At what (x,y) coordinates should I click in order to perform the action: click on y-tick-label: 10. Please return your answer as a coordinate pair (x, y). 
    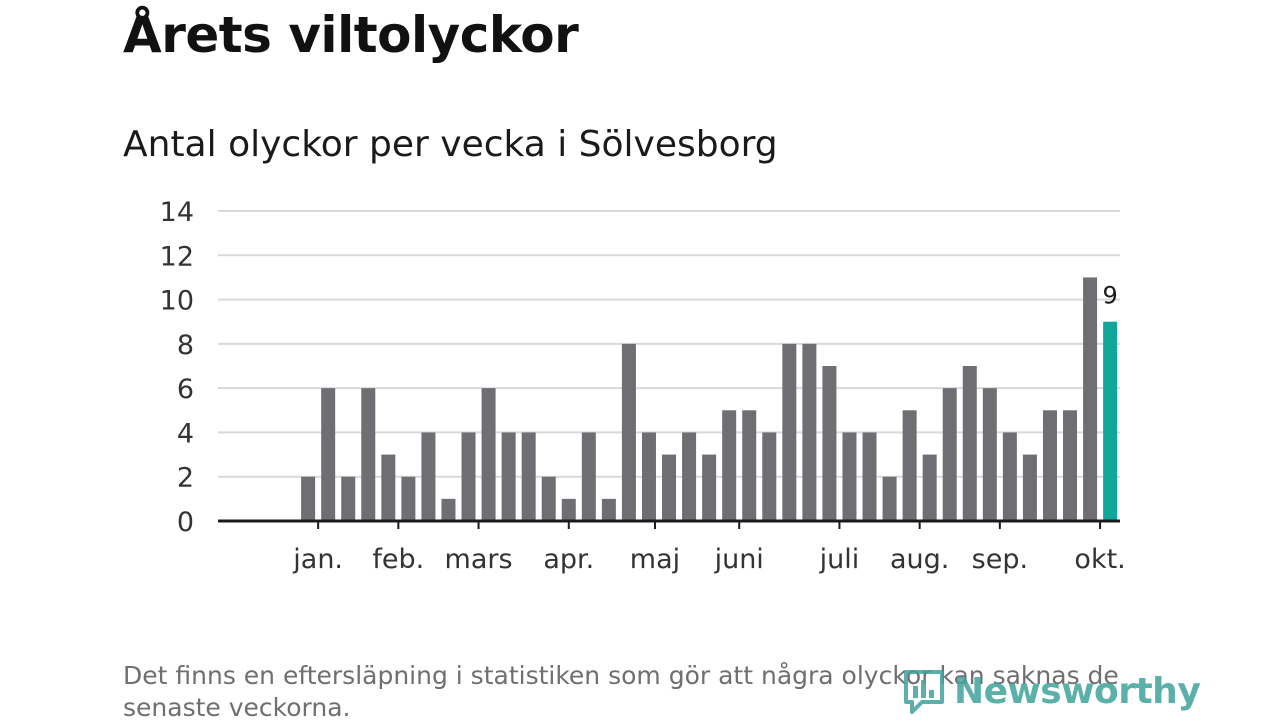
    Looking at the image, I should click on (177, 301).